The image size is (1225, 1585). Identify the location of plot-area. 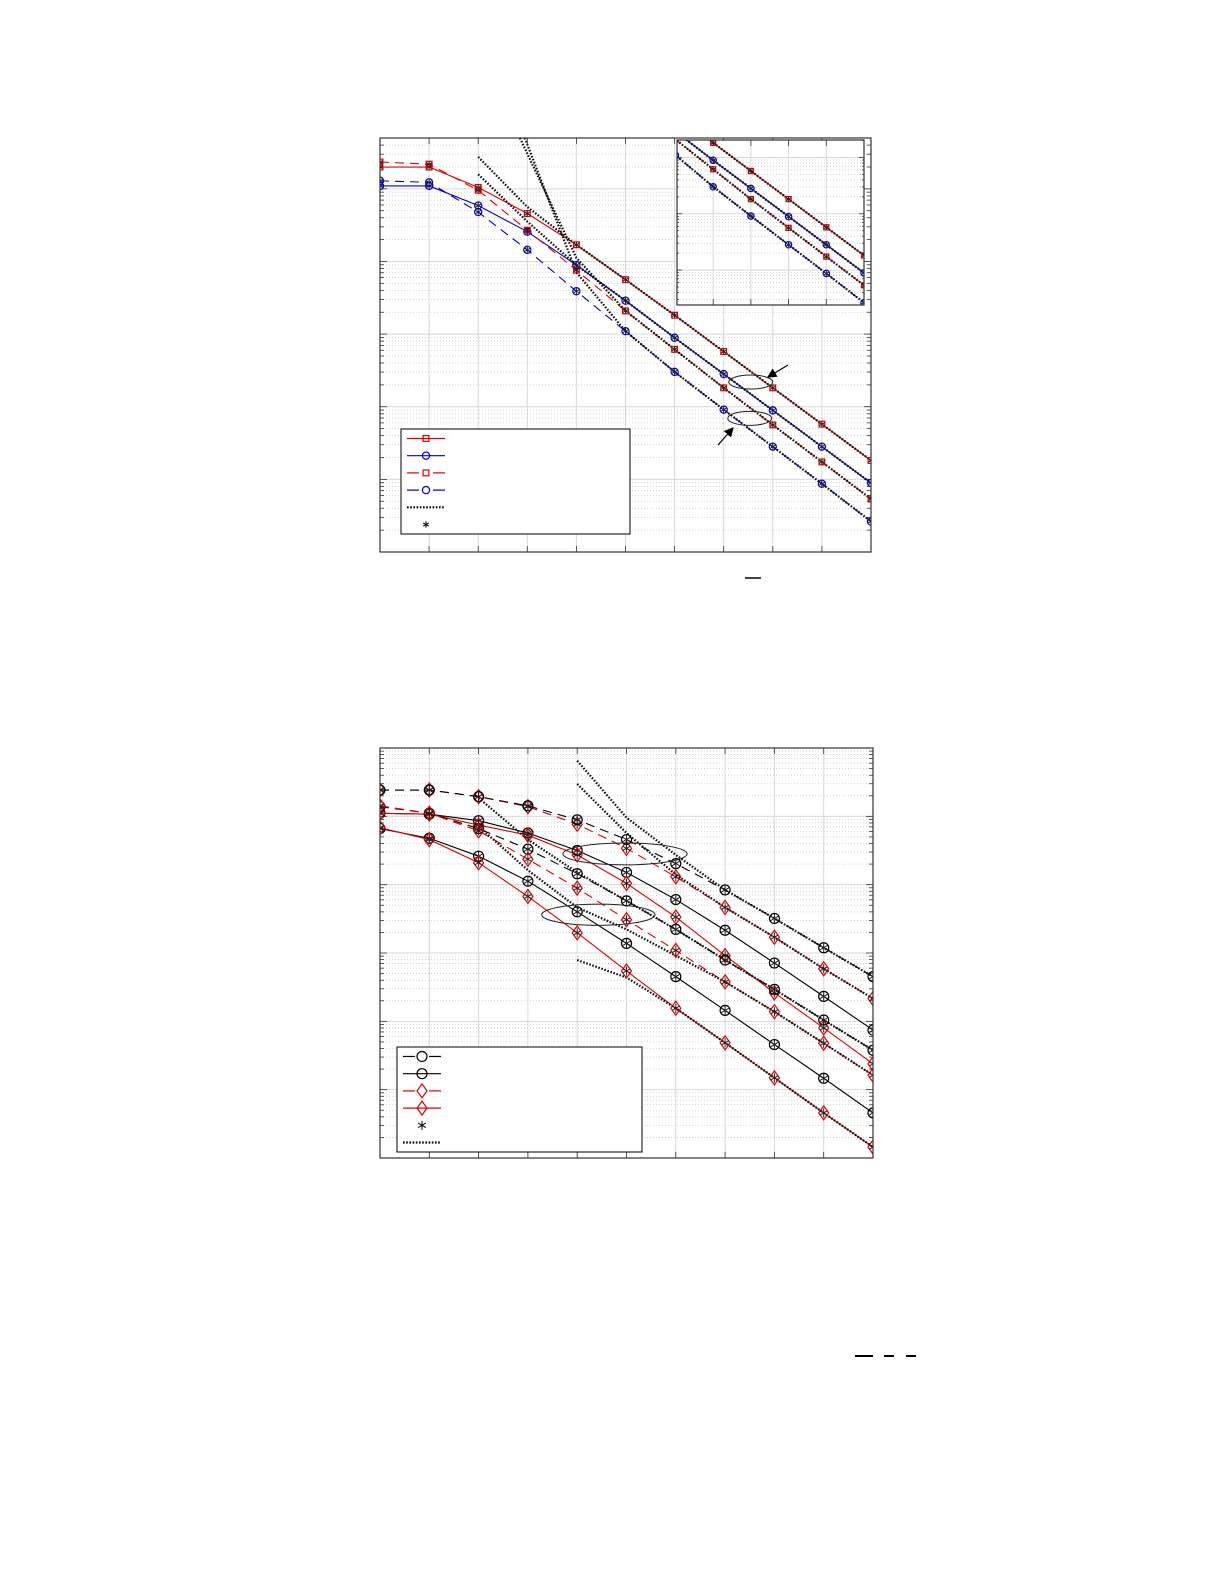
(625, 332).